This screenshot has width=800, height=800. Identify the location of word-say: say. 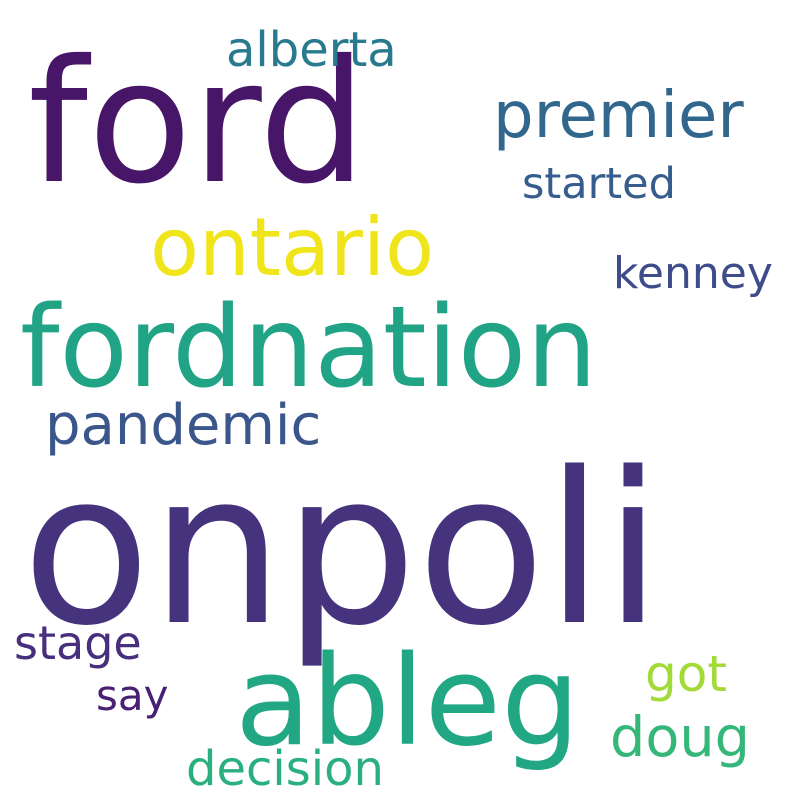
(132, 695).